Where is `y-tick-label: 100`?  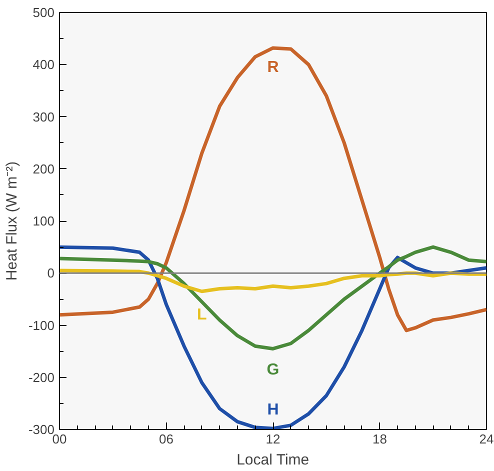
y-tick-label: 100 is located at coordinates (43, 221).